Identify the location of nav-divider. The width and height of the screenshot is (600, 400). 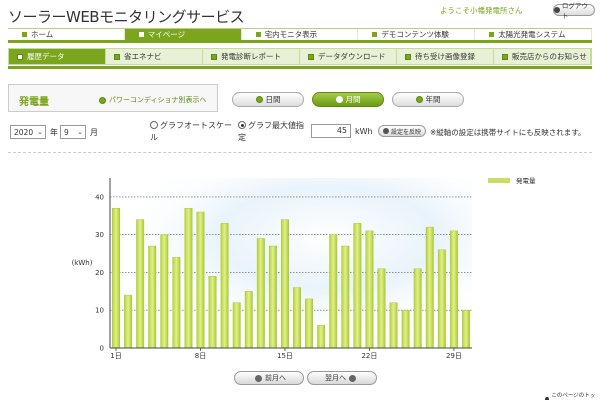
(300, 67).